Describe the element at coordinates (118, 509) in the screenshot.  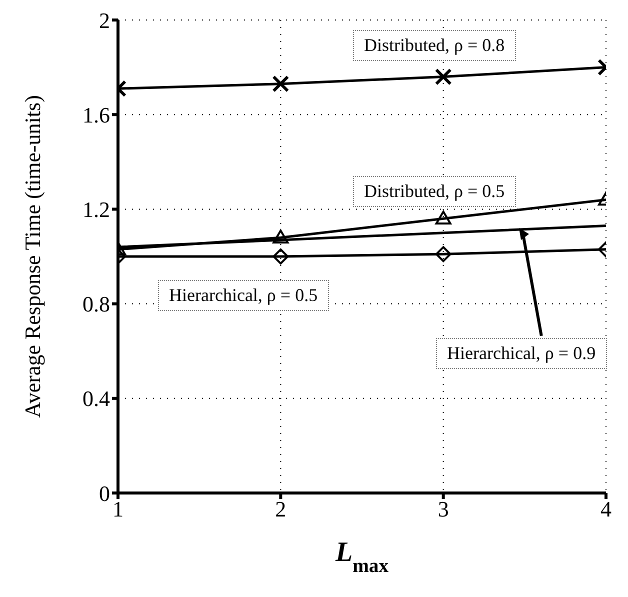
I see `x-tick-label: 1` at that location.